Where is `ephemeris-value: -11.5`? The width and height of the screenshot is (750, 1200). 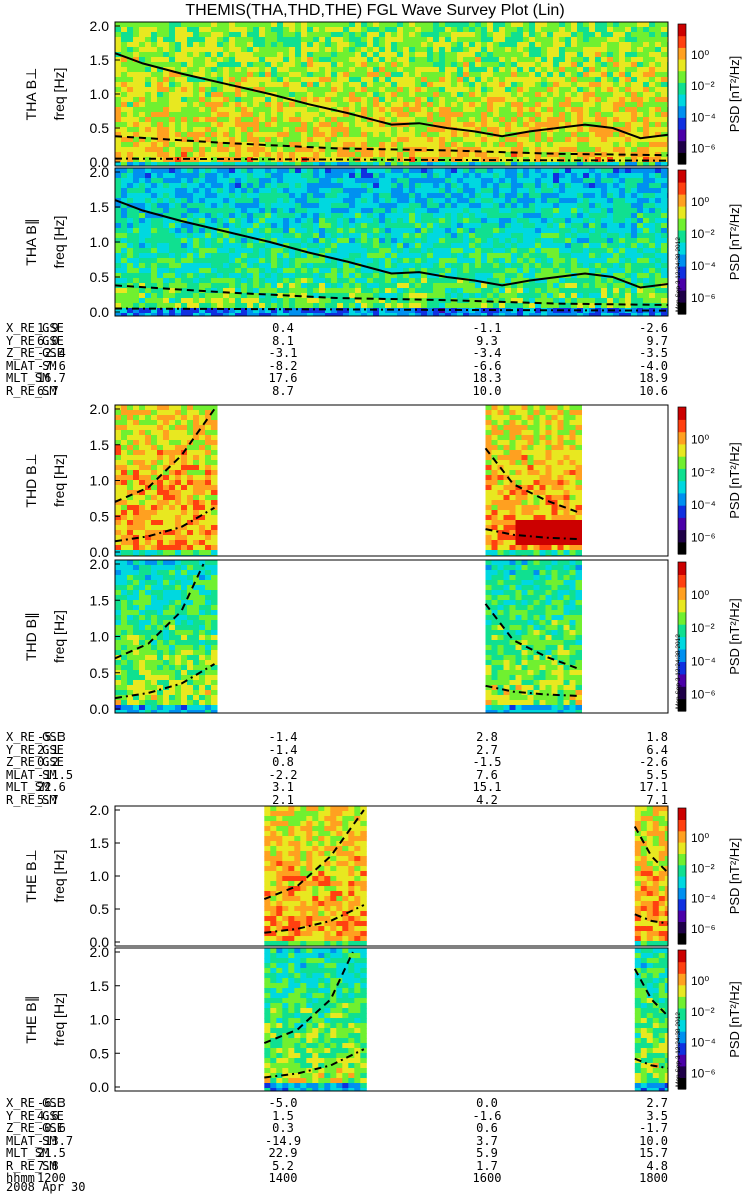
ephemeris-value: -11.5 is located at coordinates (55, 774).